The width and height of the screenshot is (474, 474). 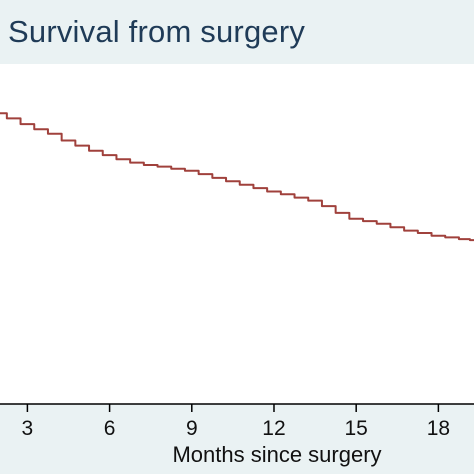 I want to click on x-axis-ticks: 3 6 9 12 15 18, so click(x=236, y=422).